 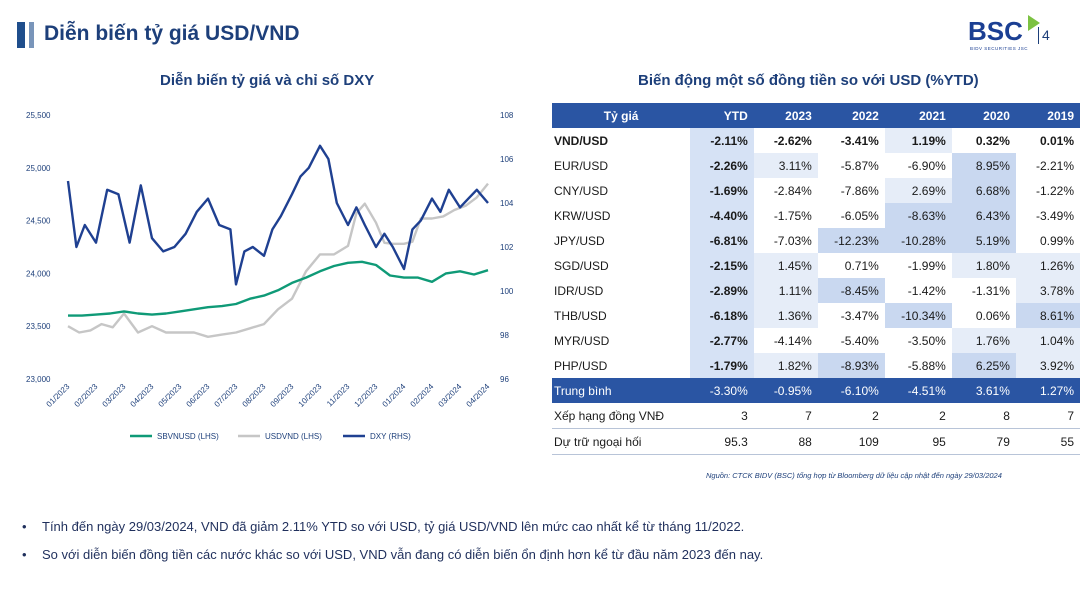 What do you see at coordinates (983, 365) in the screenshot?
I see `table-cell: 6.25%` at bounding box center [983, 365].